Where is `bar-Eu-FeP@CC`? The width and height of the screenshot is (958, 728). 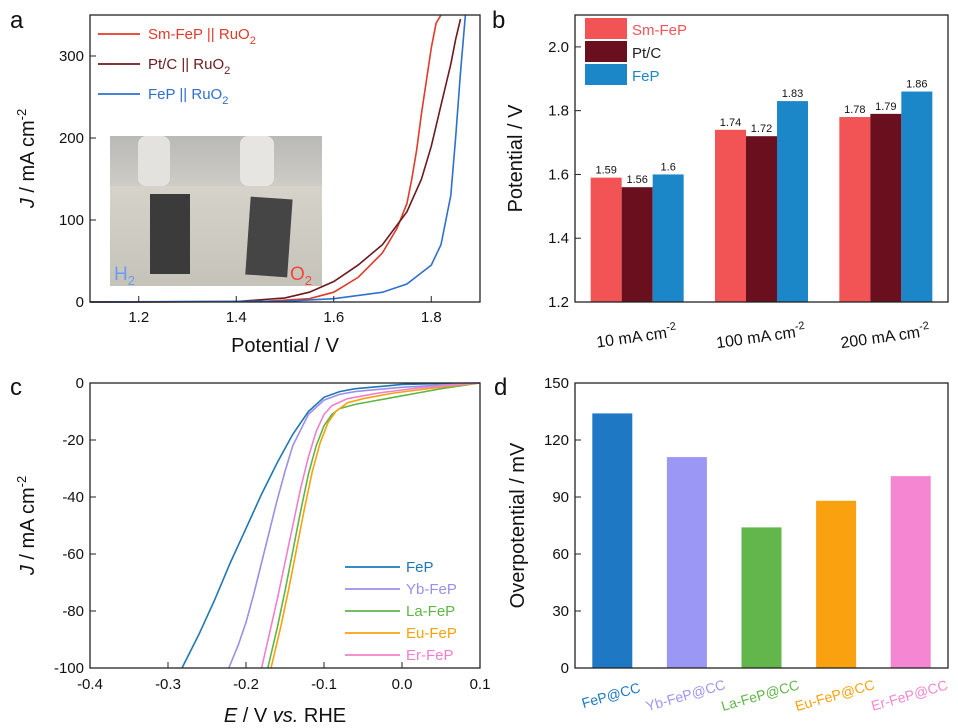 bar-Eu-FeP@CC is located at coordinates (836, 584).